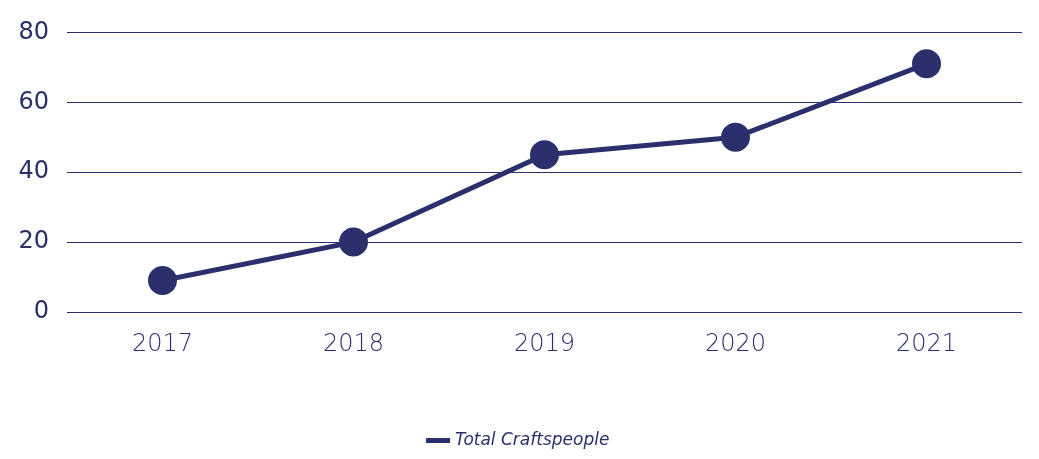  Describe the element at coordinates (33, 170) in the screenshot. I see `y-tick-label: 40` at that location.